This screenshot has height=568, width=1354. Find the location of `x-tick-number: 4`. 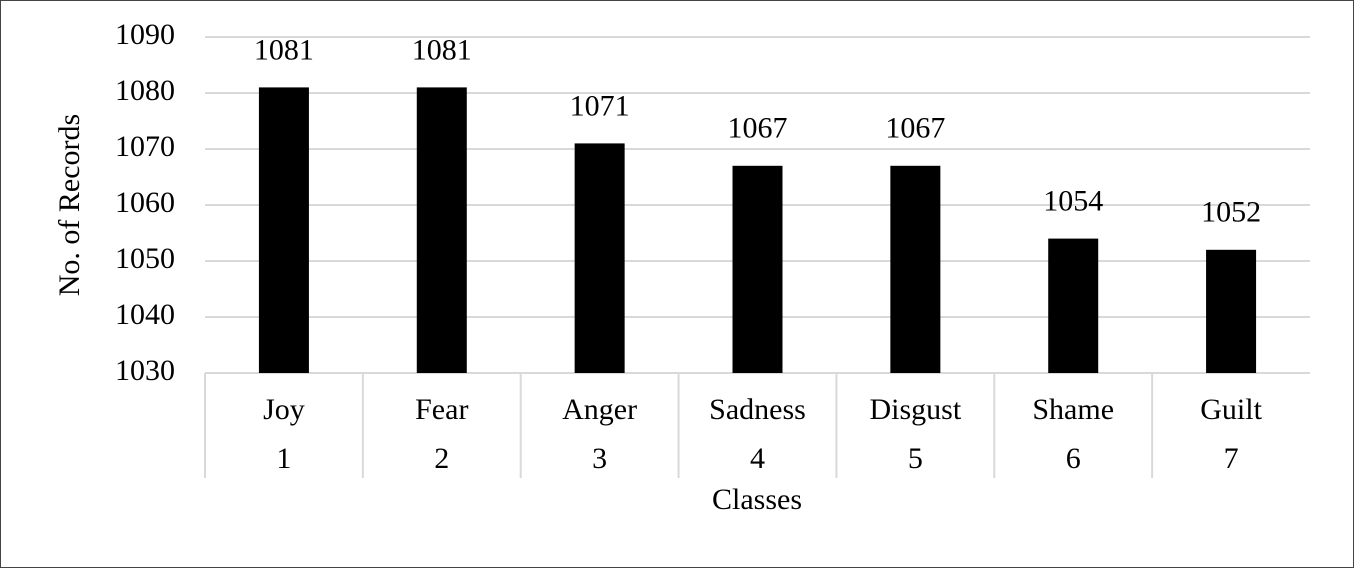

x-tick-number: 4 is located at coordinates (757, 458).